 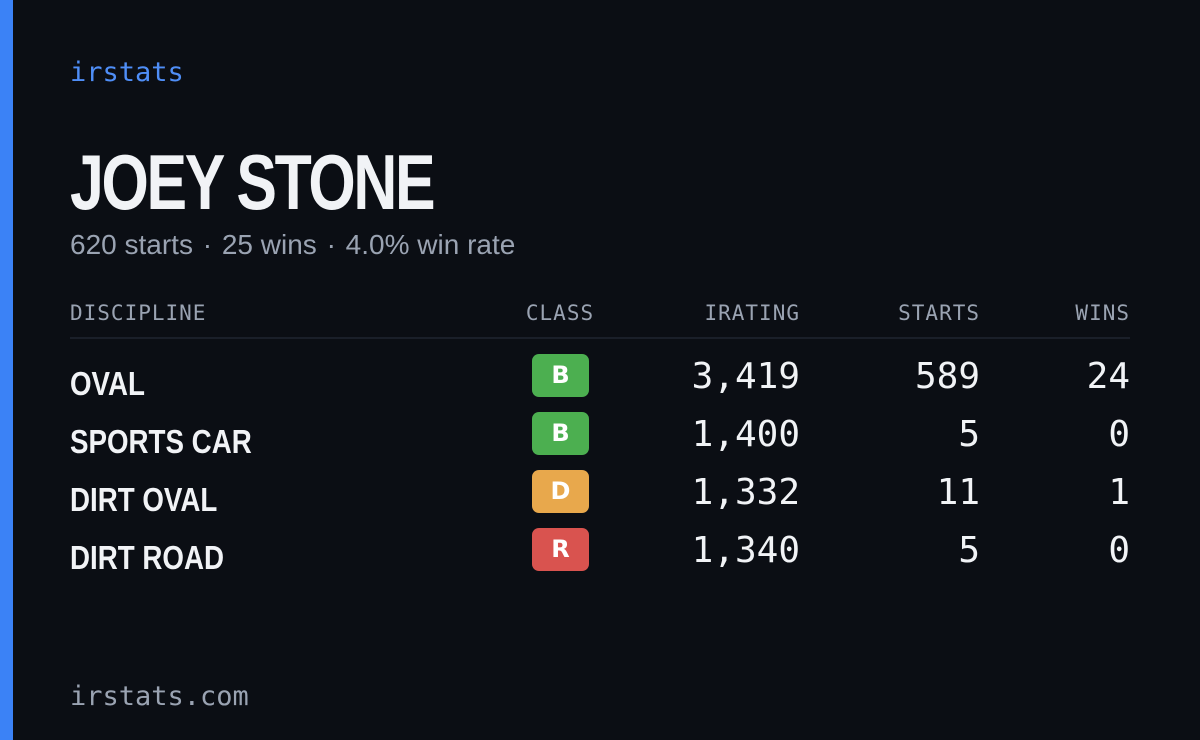 I want to click on accent-bar, so click(x=6, y=370).